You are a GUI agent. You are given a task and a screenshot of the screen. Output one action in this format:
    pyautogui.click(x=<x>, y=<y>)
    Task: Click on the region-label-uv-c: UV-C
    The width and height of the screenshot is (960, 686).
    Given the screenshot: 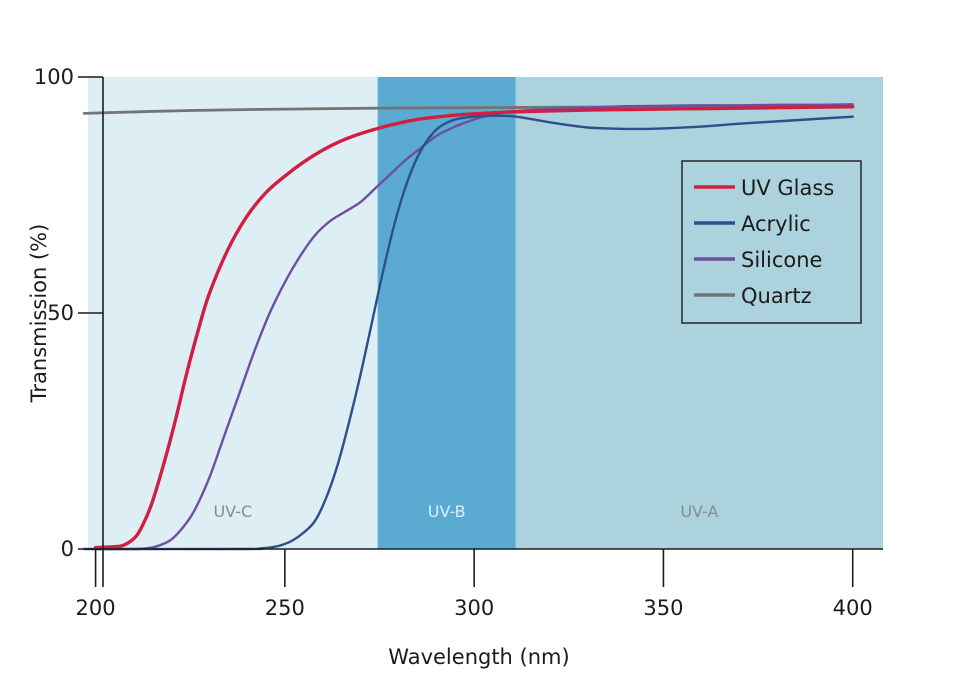 What is the action you would take?
    pyautogui.click(x=232, y=511)
    